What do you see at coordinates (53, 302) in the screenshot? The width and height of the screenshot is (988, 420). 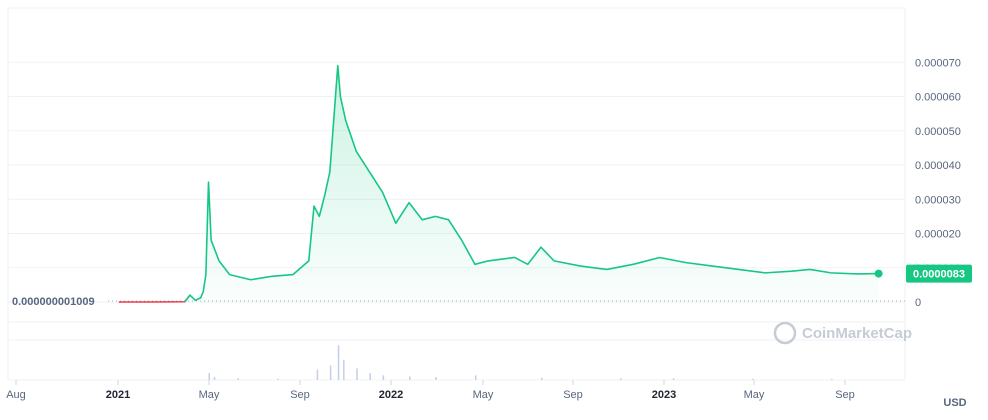 I see `reference-value-label: 0.000000001009` at bounding box center [53, 302].